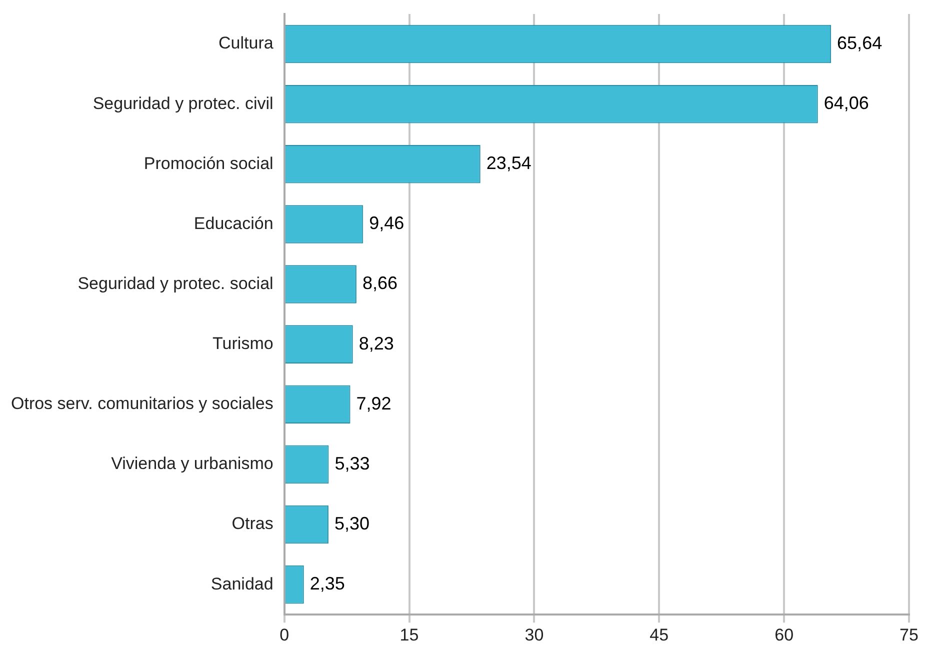 The width and height of the screenshot is (925, 653). I want to click on data-label: 5,30, so click(352, 523).